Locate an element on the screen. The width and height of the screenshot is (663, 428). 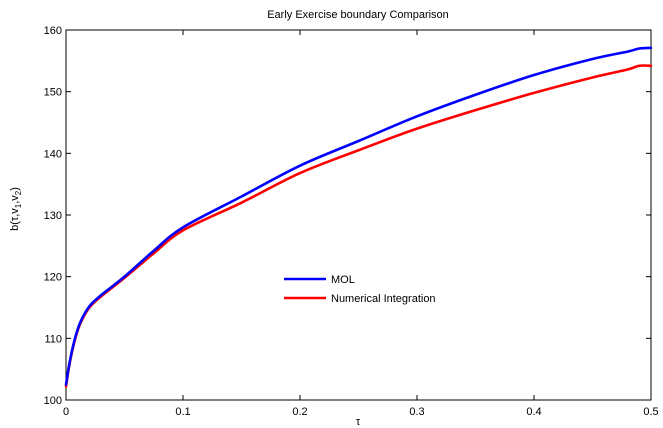
legend: MOL Numerical Integration is located at coordinates (360, 289).